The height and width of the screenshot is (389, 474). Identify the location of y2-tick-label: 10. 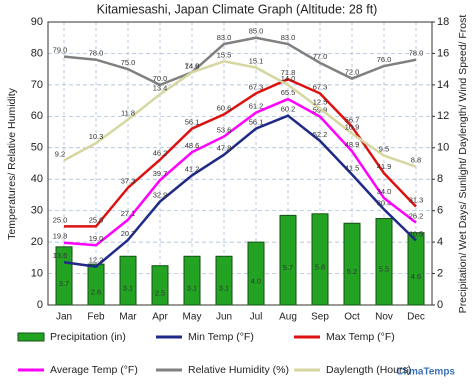
(443, 148).